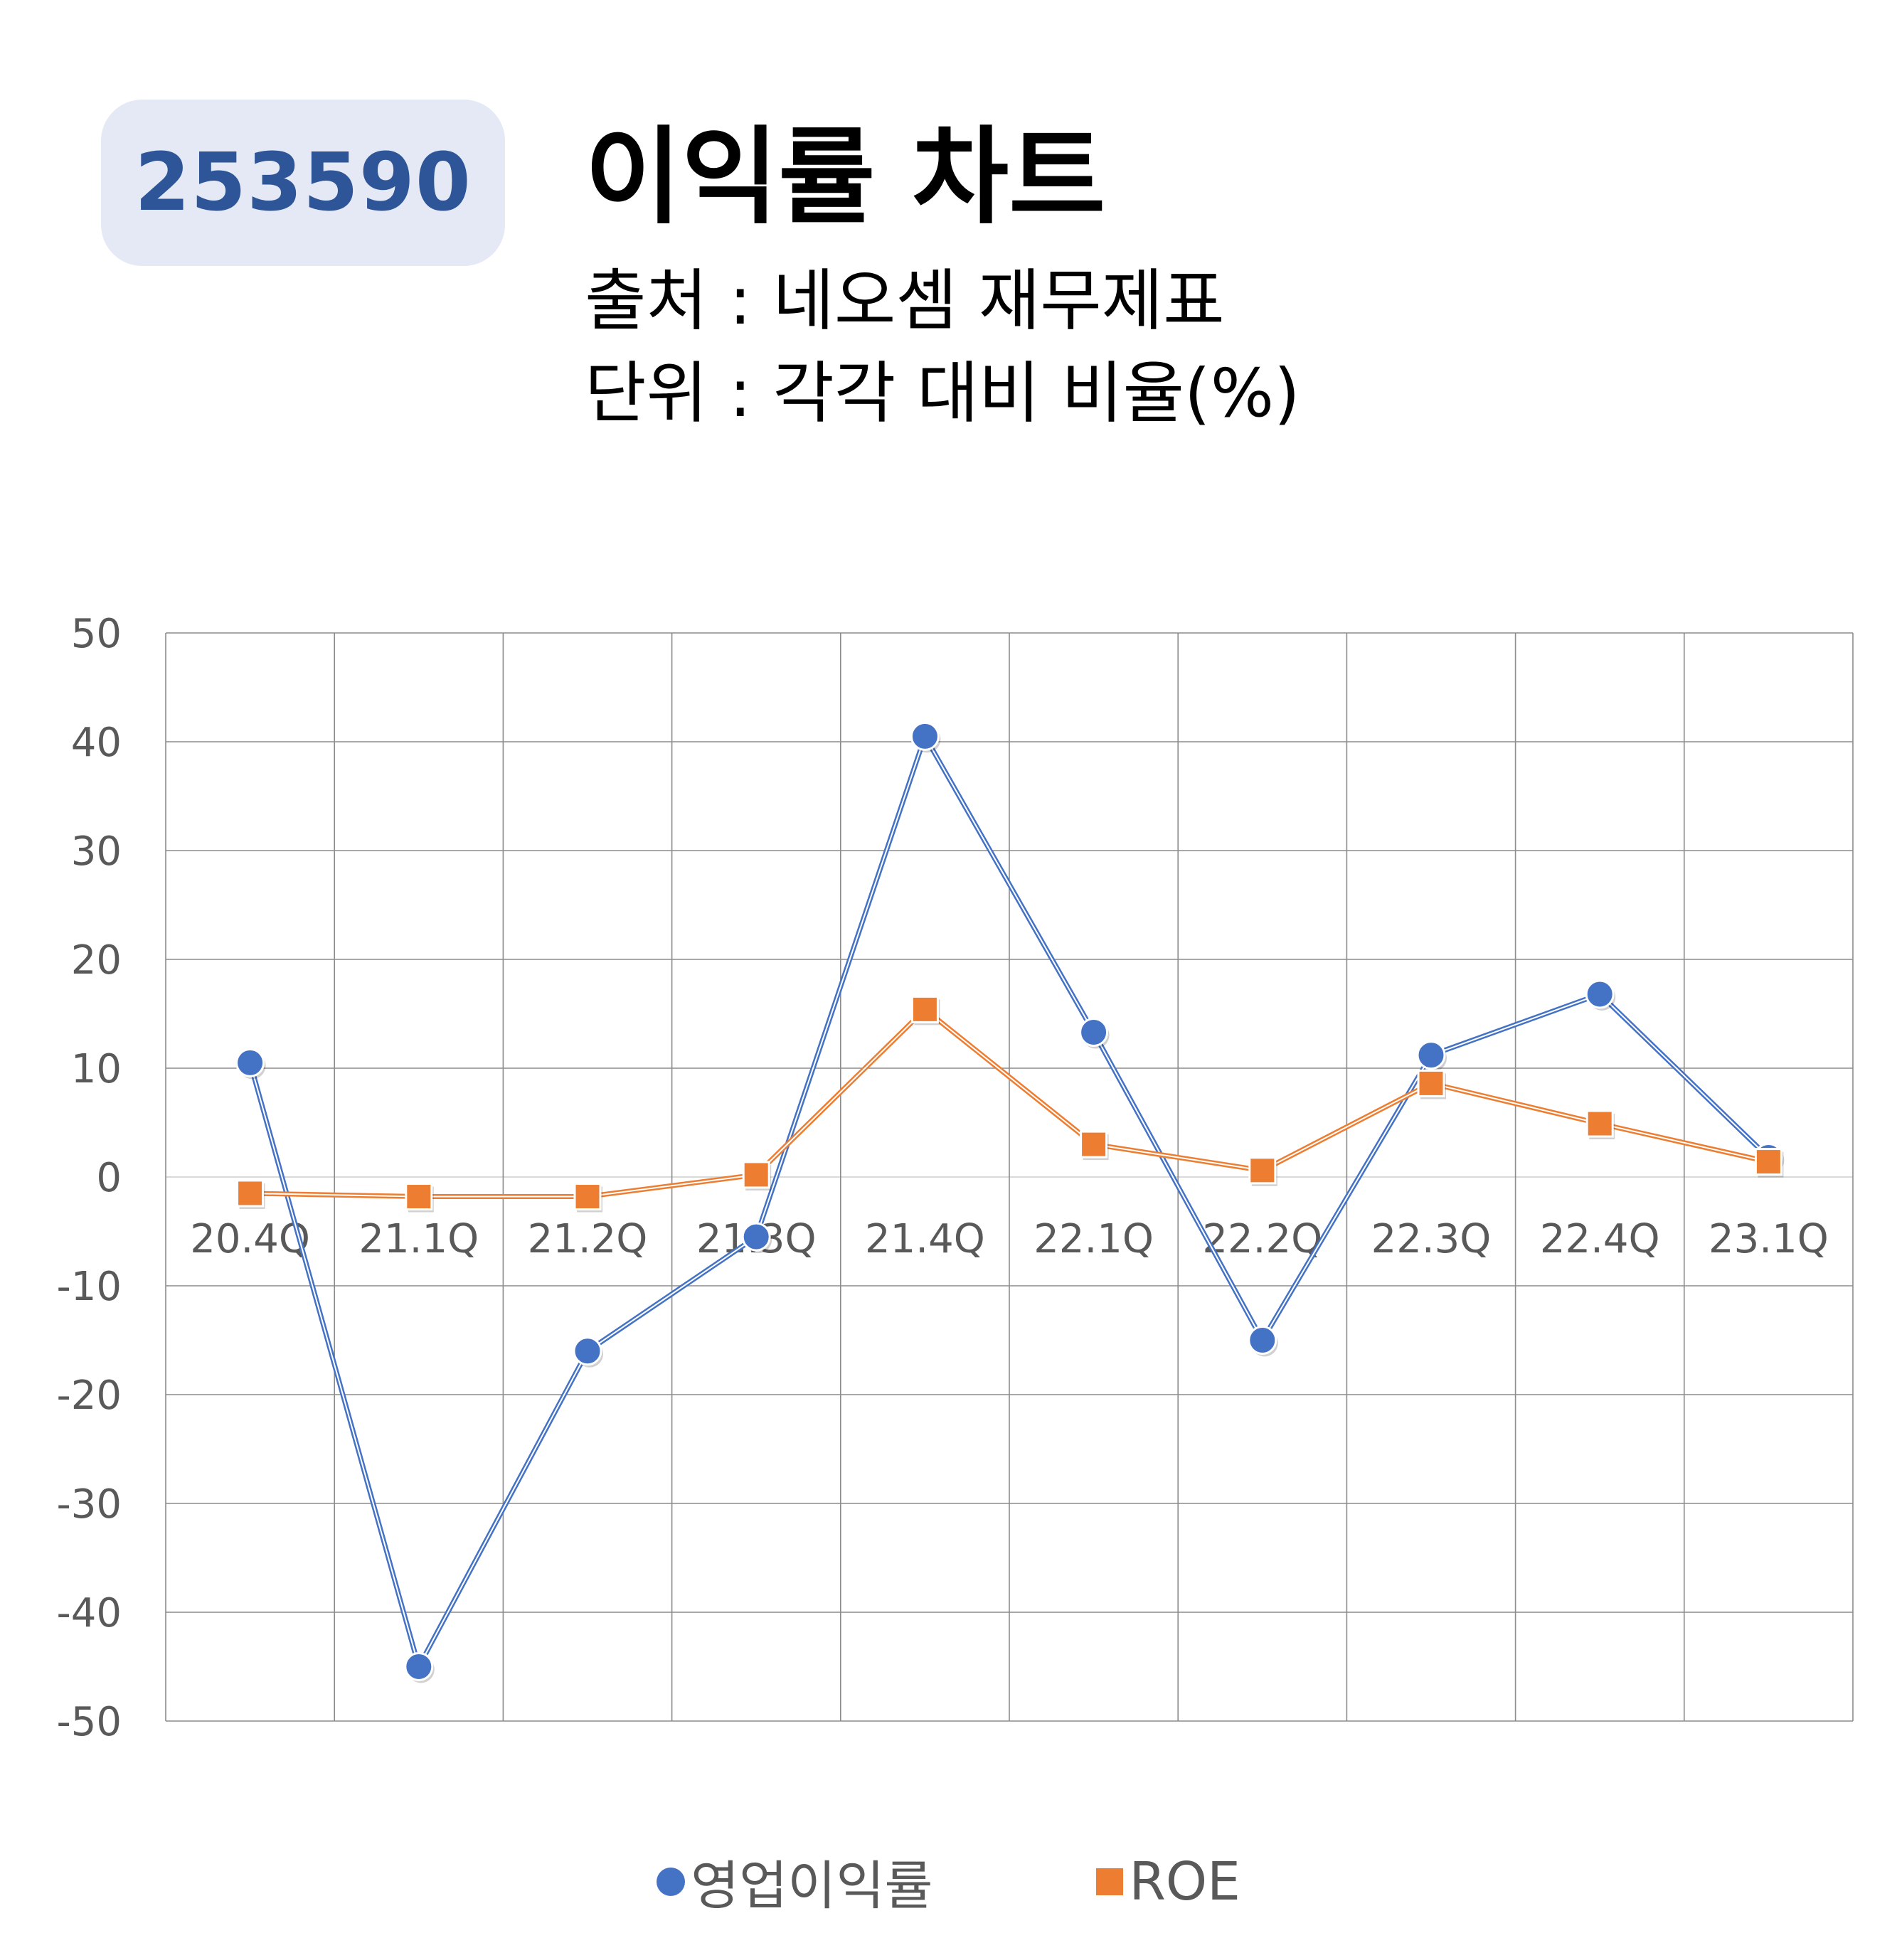 This screenshot has width=1897, height=1960. I want to click on x-tick-label: 22.3Q, so click(1432, 1239).